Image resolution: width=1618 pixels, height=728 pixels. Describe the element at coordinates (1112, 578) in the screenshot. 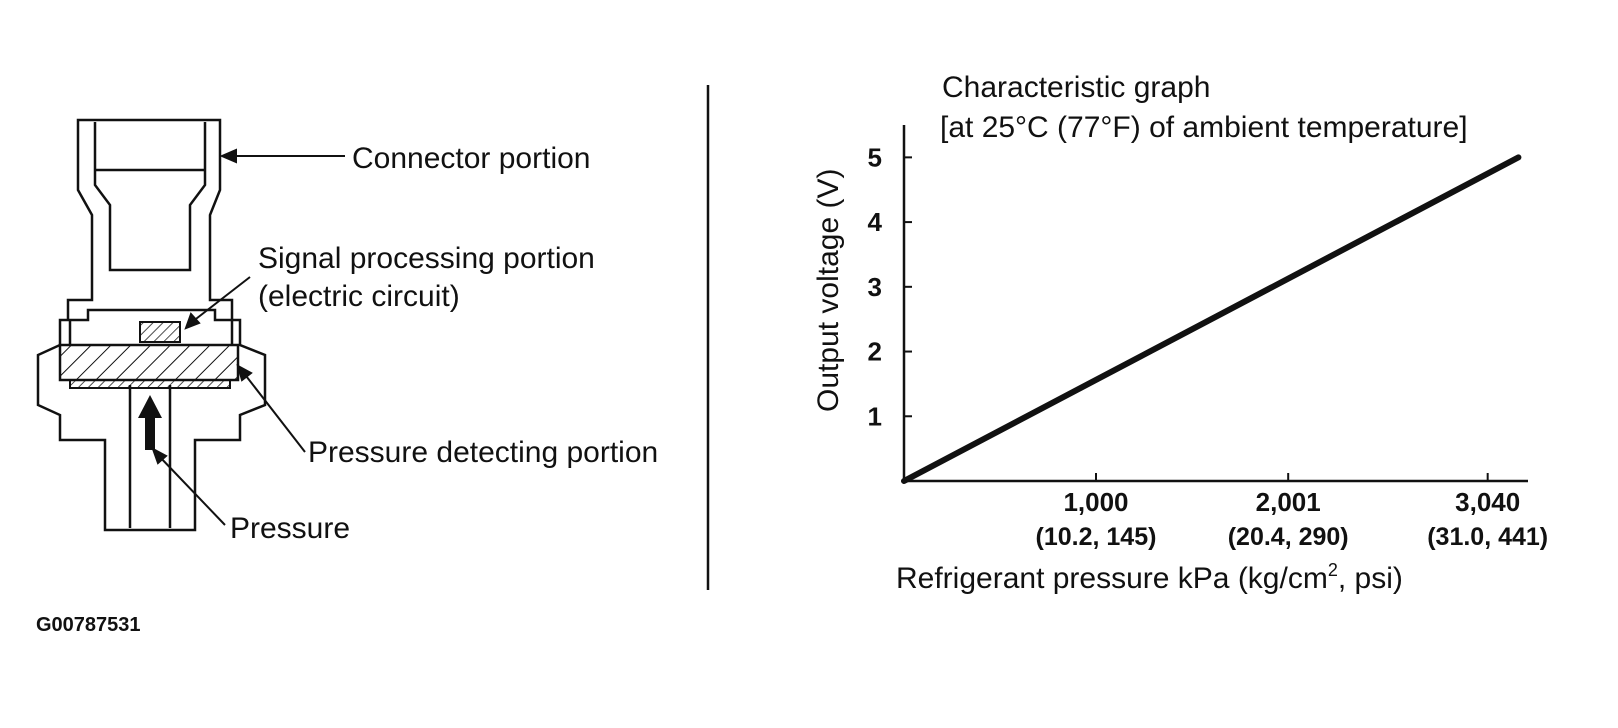

I see `x-axis-label-main: Refrigerant pressure kPa (kg/cm` at that location.